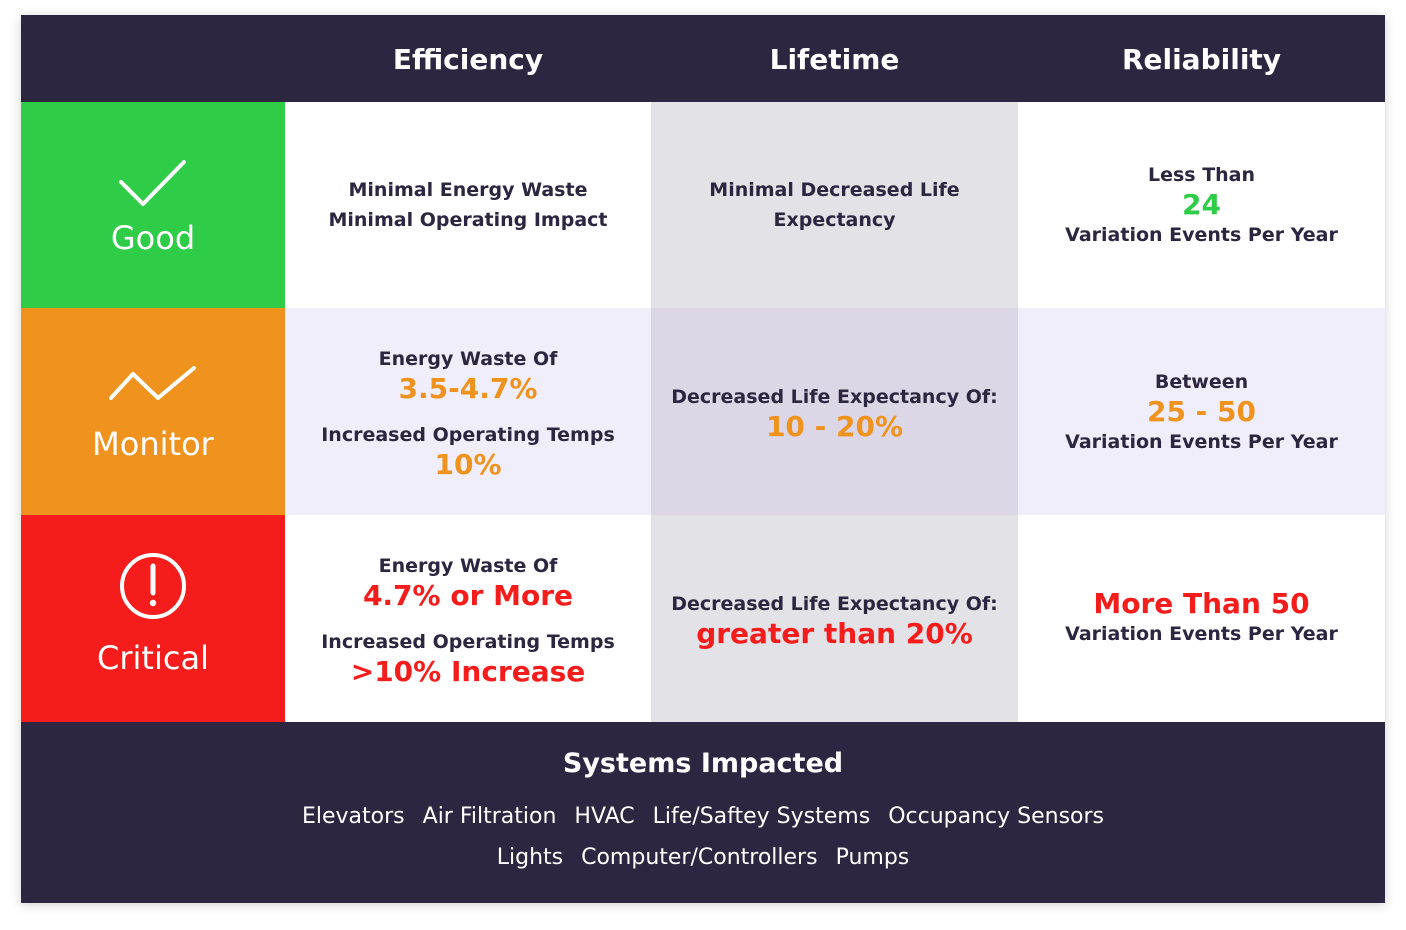 The image size is (1406, 930). Describe the element at coordinates (530, 857) in the screenshot. I see `system-item: Lights` at that location.